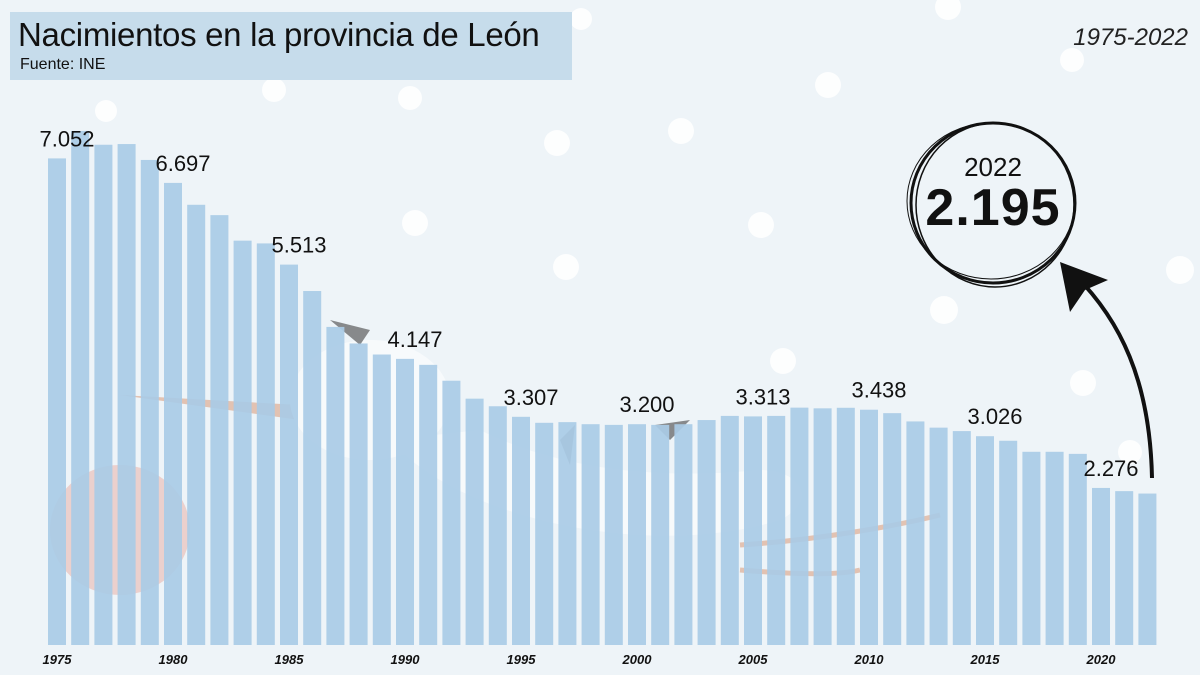  I want to click on bar-2002, so click(683, 534).